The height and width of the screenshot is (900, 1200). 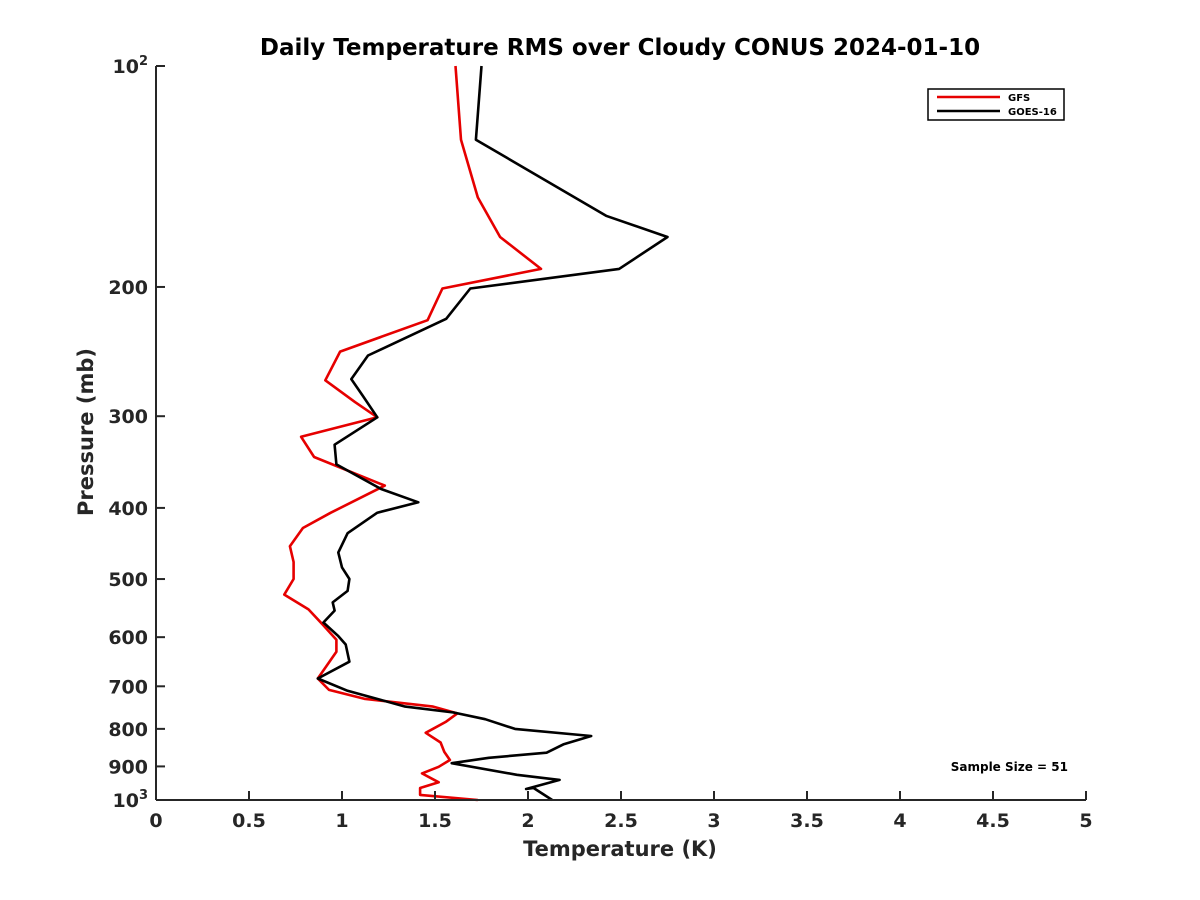 I want to click on y-tick-label: 900, so click(x=128, y=767).